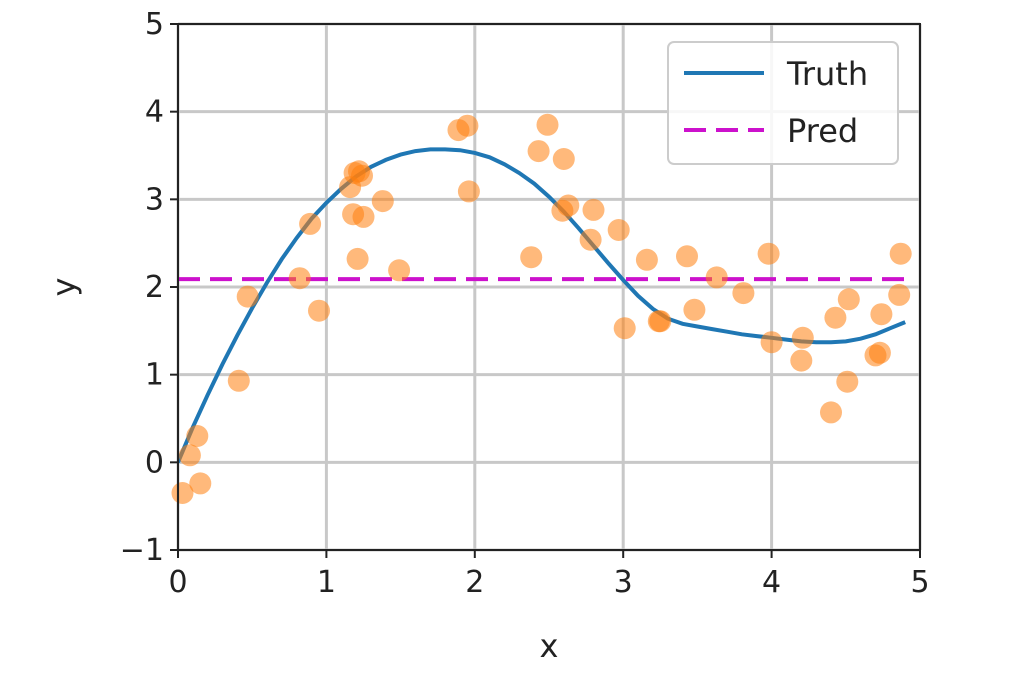 The height and width of the screenshot is (680, 1024). What do you see at coordinates (154, 24) in the screenshot?
I see `y-tick-label: 5` at bounding box center [154, 24].